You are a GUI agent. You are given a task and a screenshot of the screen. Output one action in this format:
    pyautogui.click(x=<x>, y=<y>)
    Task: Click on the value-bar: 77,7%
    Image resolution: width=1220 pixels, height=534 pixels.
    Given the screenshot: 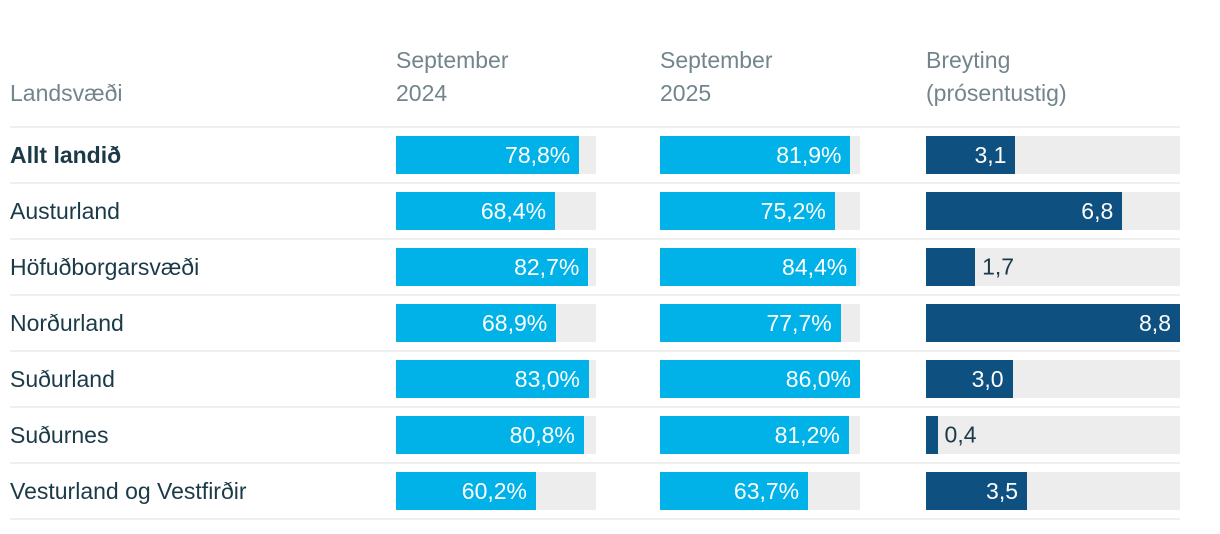 What is the action you would take?
    pyautogui.click(x=750, y=323)
    